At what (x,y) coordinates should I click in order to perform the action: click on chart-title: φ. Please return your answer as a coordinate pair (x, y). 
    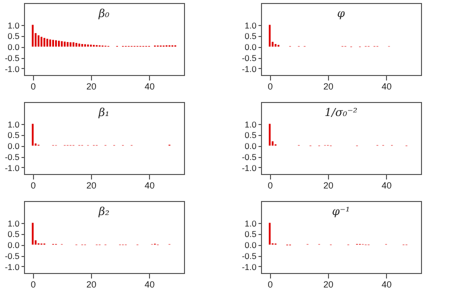
    Looking at the image, I should click on (341, 13).